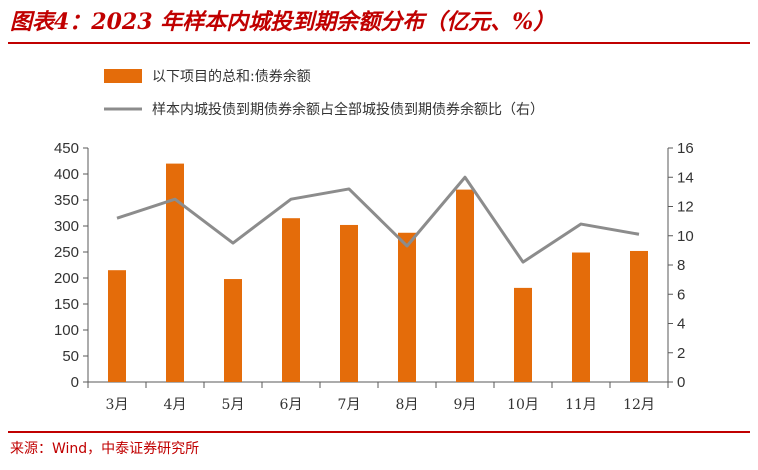 This screenshot has width=758, height=470. Describe the element at coordinates (379, 43) in the screenshot. I see `title-divider` at that location.